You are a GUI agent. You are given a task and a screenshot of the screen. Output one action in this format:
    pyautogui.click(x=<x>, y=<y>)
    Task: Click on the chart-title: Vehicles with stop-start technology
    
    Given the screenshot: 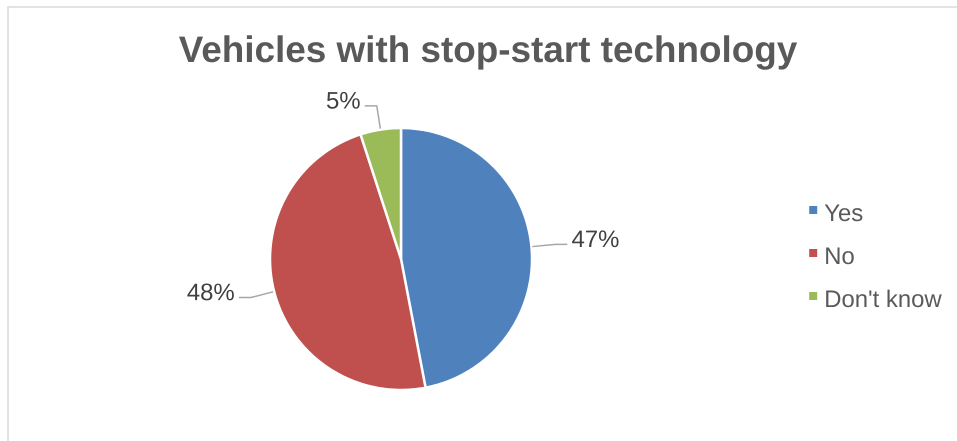 What is the action you would take?
    pyautogui.click(x=488, y=52)
    